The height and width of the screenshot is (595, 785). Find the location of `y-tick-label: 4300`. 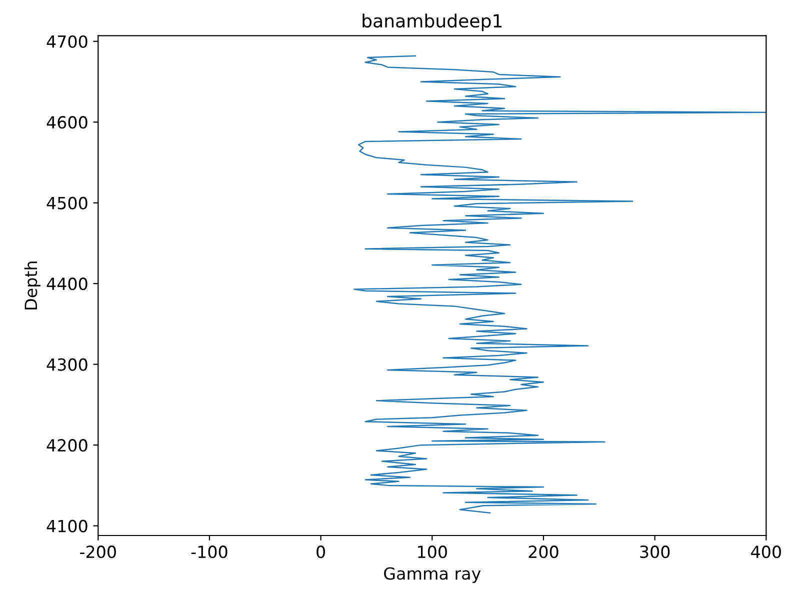

y-tick-label: 4300 is located at coordinates (67, 364).